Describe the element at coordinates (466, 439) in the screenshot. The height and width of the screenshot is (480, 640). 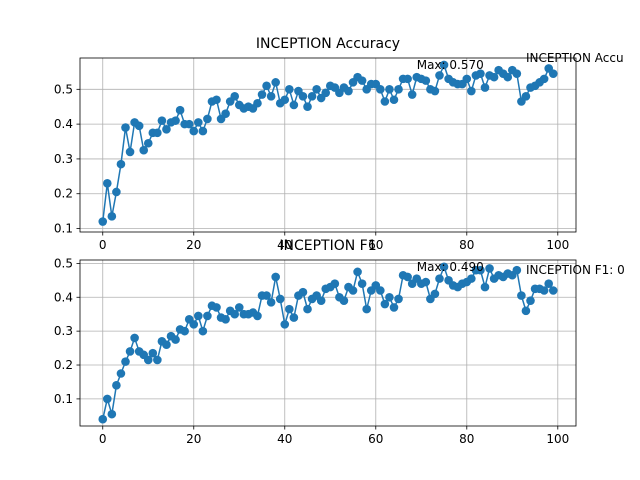
I see `f1-x-tick-label: 80` at that location.